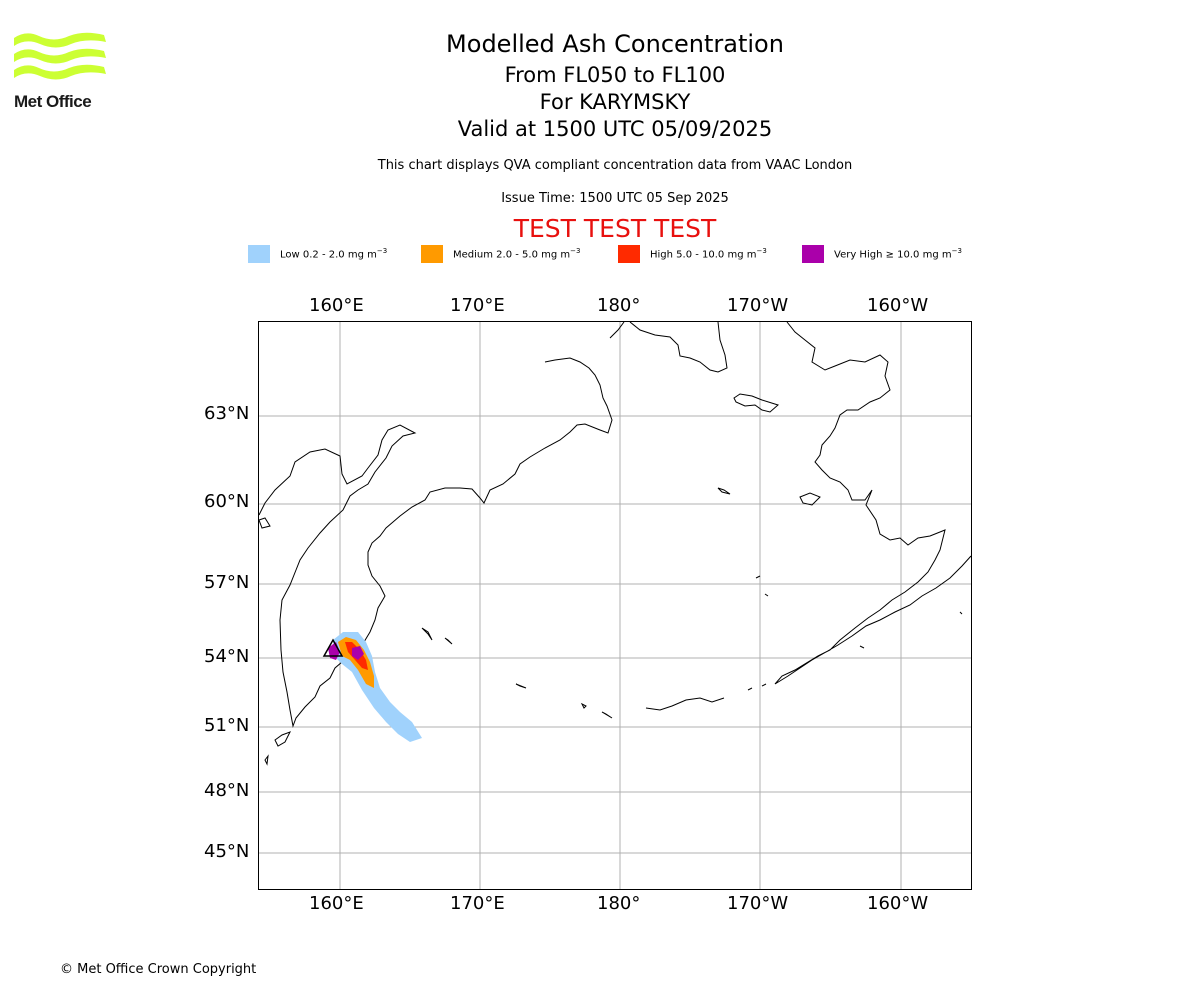  Describe the element at coordinates (607, 715) in the screenshot. I see `aleutian-island` at that location.